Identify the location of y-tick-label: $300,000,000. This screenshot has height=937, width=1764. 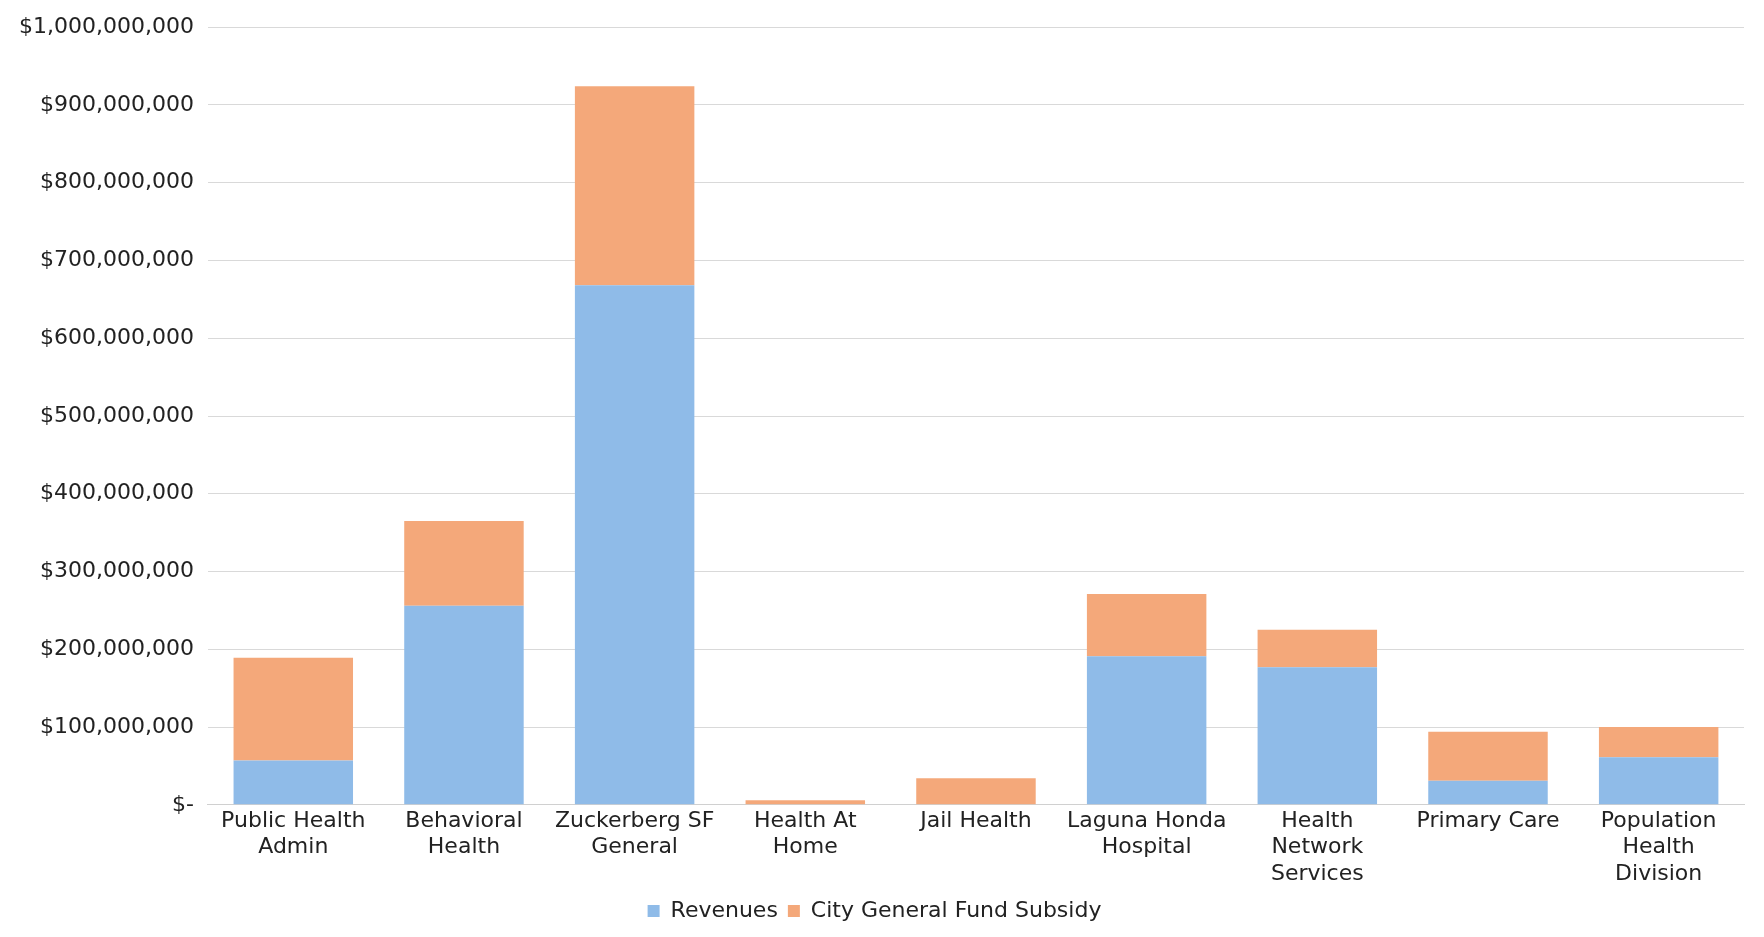
(116, 570).